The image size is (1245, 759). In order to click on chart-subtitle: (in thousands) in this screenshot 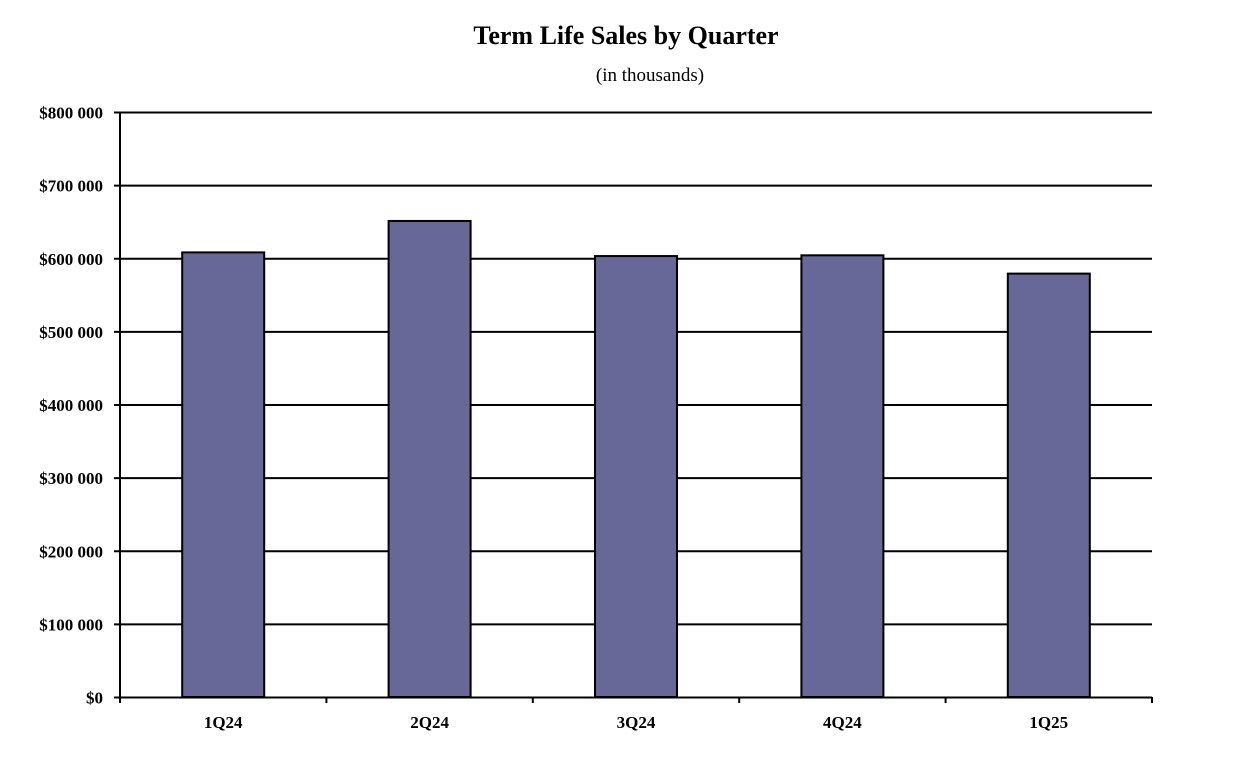, I will do `click(650, 75)`.